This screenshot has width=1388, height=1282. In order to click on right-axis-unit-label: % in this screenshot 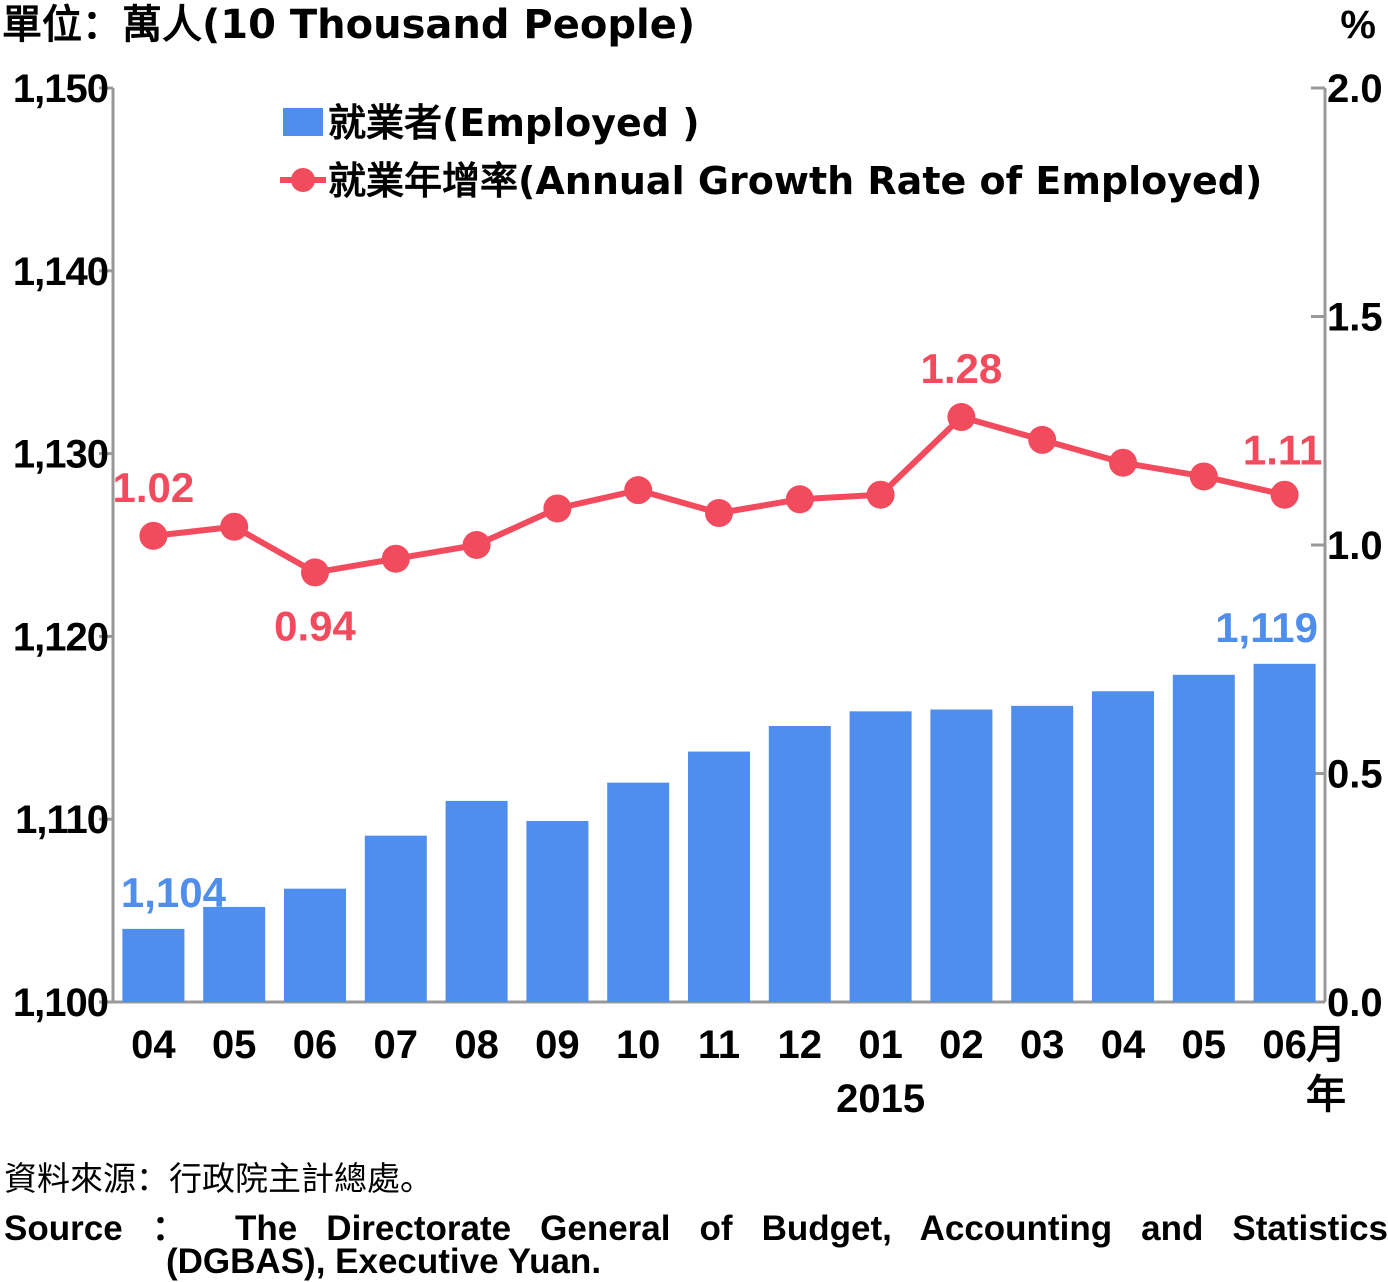, I will do `click(1358, 25)`.